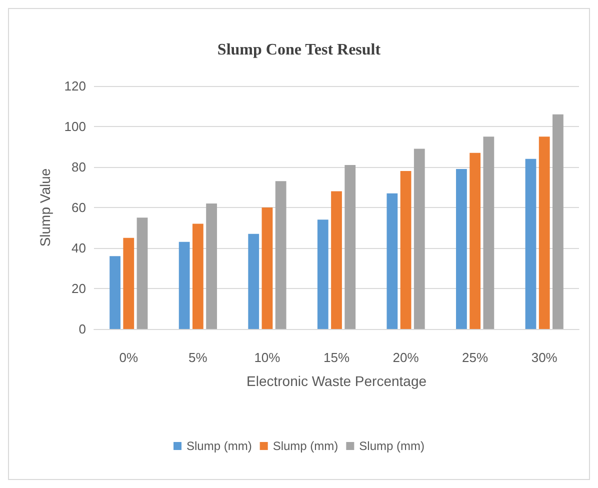  What do you see at coordinates (75, 86) in the screenshot?
I see `y-tick-label: 120` at bounding box center [75, 86].